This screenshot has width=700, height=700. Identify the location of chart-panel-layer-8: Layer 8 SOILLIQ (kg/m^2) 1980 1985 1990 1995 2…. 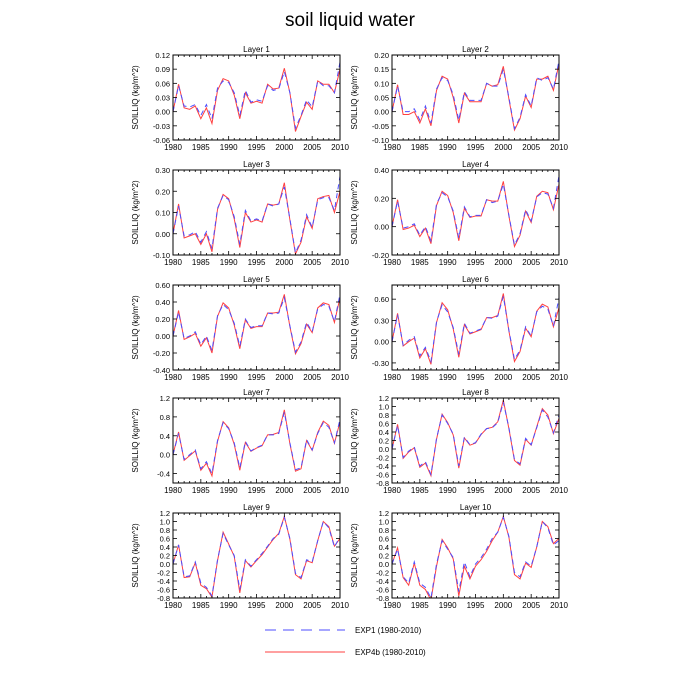
(459, 441).